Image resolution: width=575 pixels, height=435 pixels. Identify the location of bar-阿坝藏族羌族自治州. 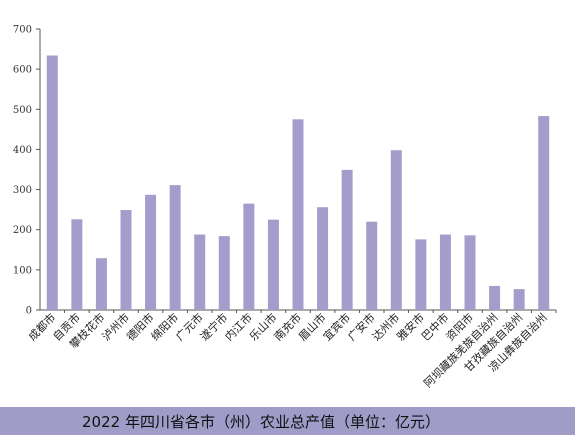
(495, 297).